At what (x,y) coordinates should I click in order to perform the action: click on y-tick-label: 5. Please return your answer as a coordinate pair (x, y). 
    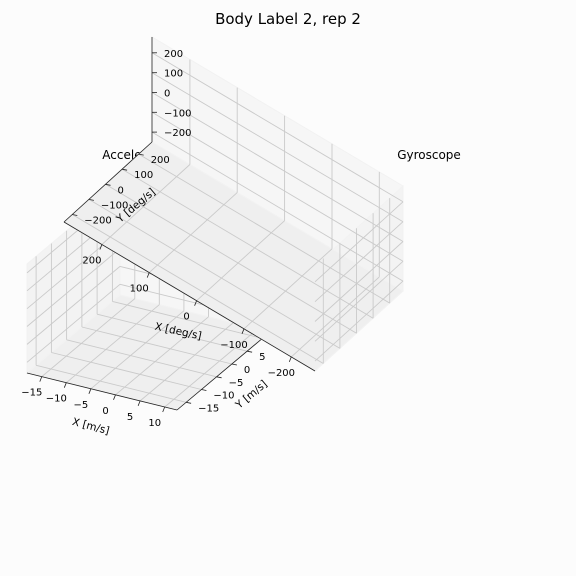
    Looking at the image, I should click on (262, 357).